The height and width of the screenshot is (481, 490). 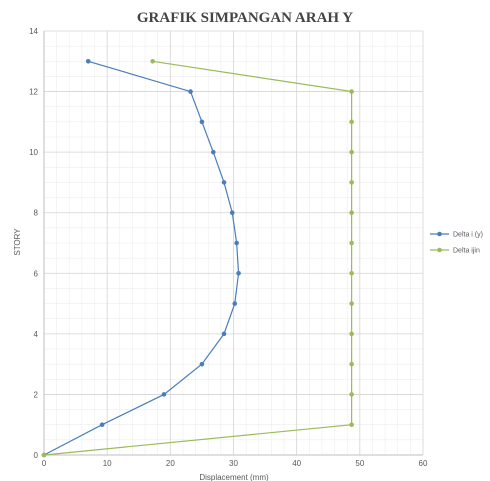 I want to click on x-tick-label: 0, so click(x=44, y=463).